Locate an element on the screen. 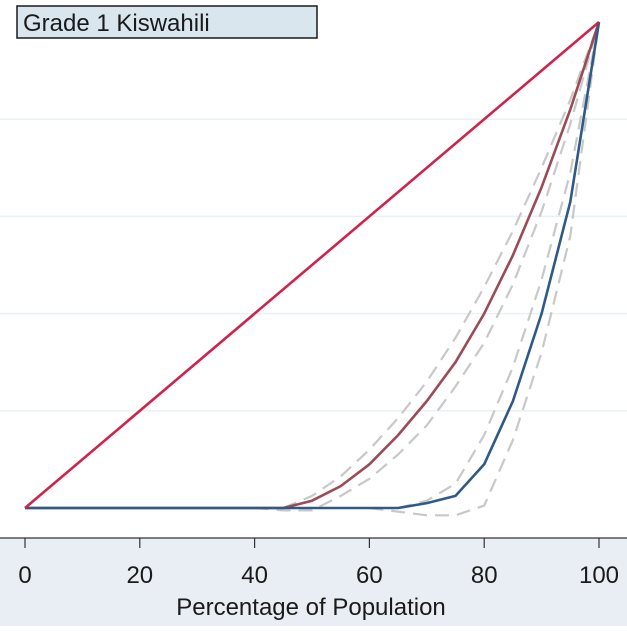  title-box is located at coordinates (167, 22).